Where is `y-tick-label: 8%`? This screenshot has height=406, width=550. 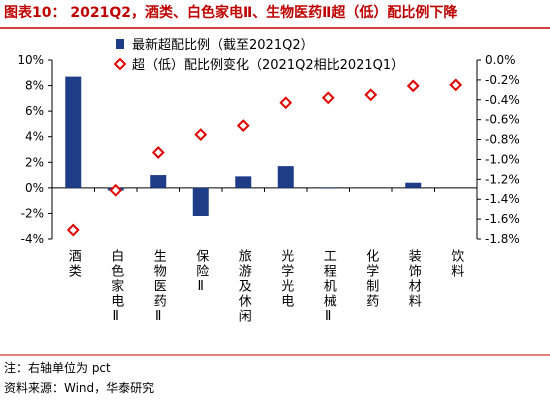
y-tick-label: 8% is located at coordinates (34, 86).